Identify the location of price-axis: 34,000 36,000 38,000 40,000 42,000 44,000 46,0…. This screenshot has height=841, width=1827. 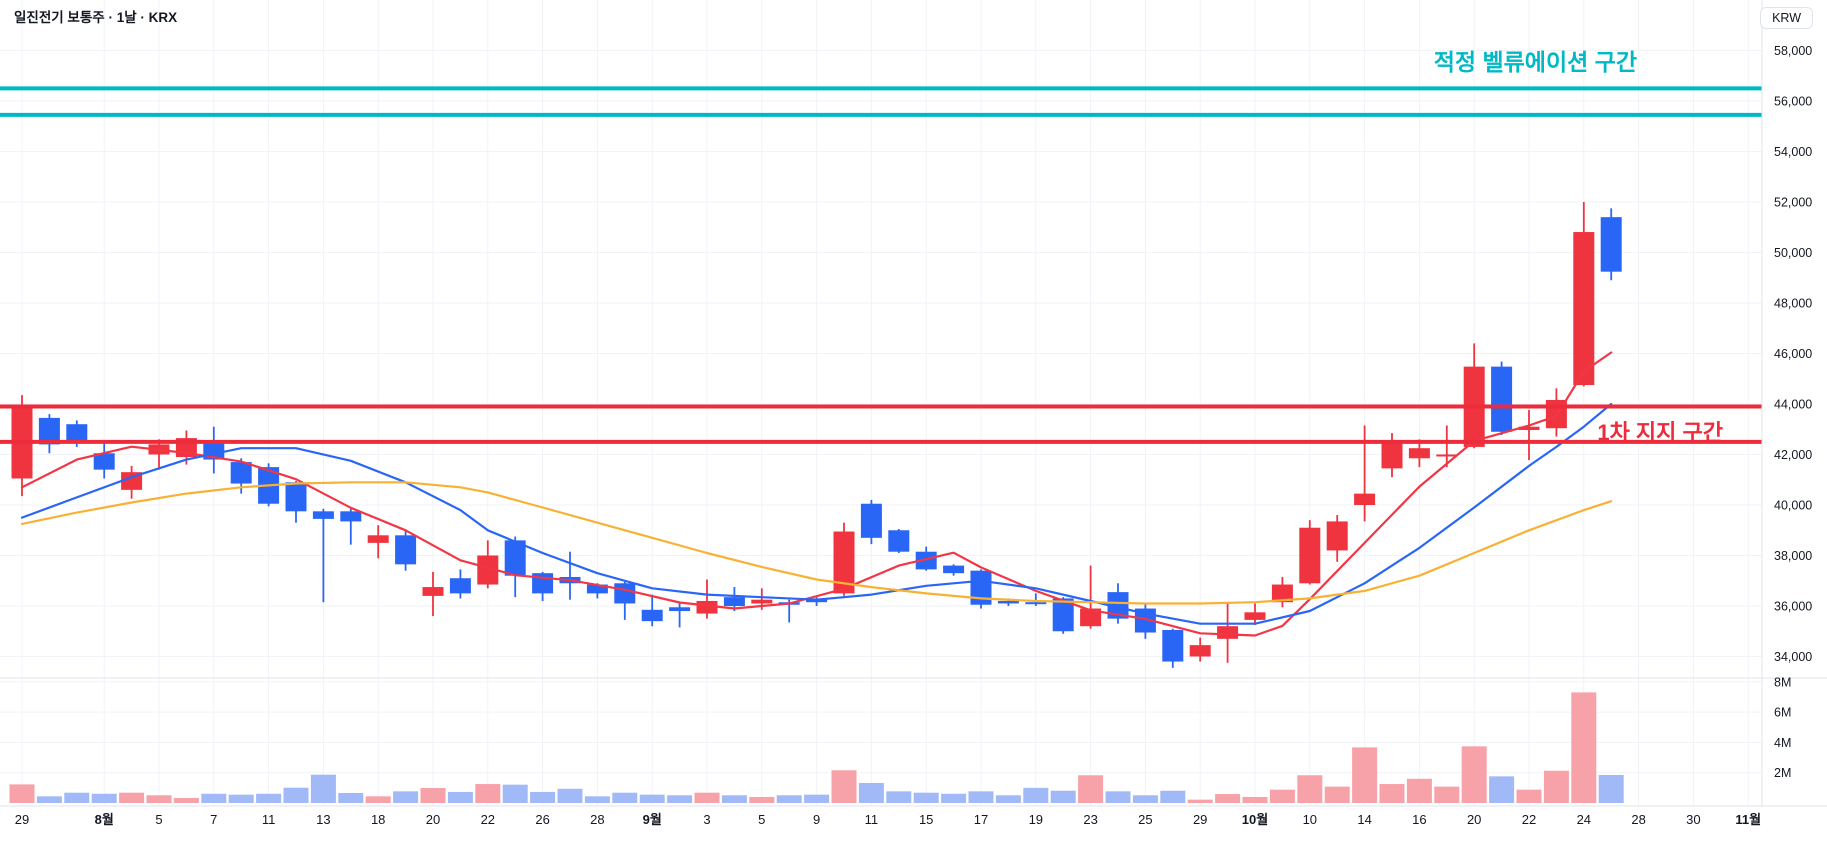
(1793, 412).